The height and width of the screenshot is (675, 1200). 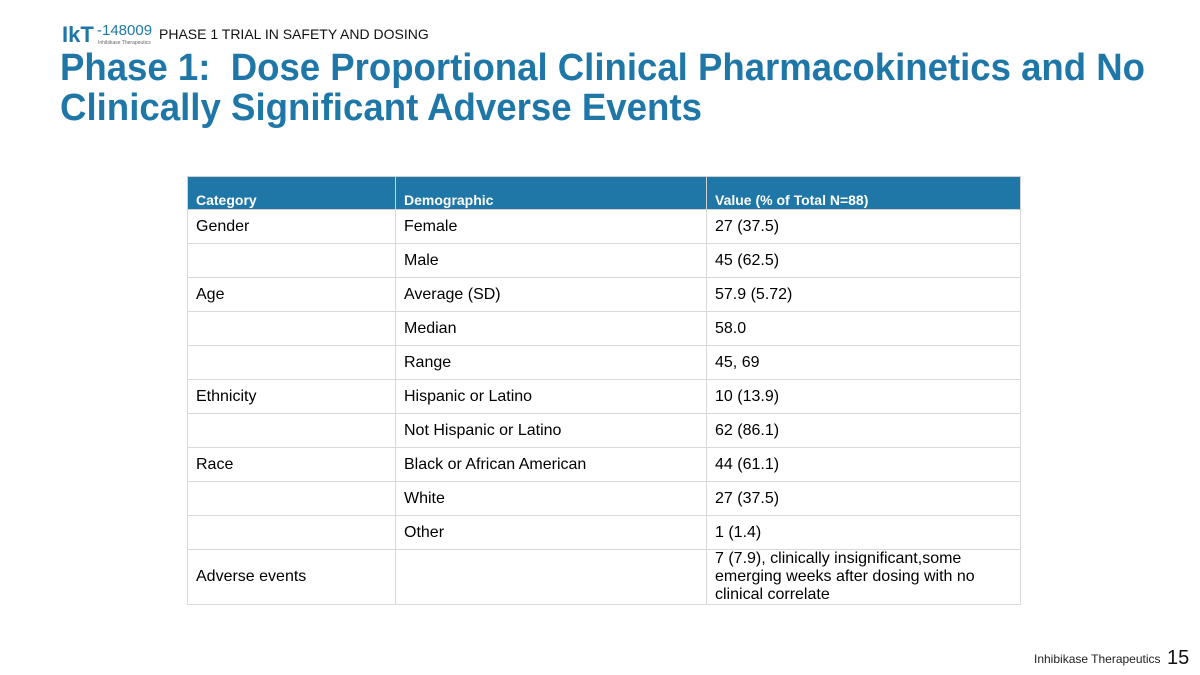 I want to click on table-cell: Female, so click(x=551, y=226).